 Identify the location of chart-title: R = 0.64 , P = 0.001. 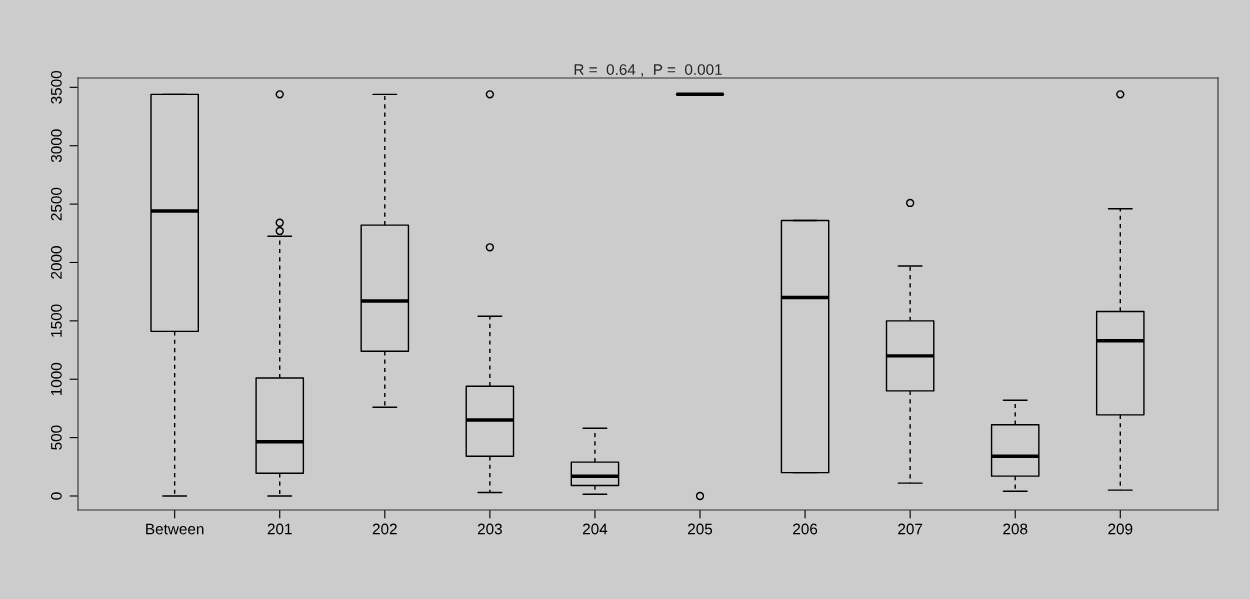
(648, 70).